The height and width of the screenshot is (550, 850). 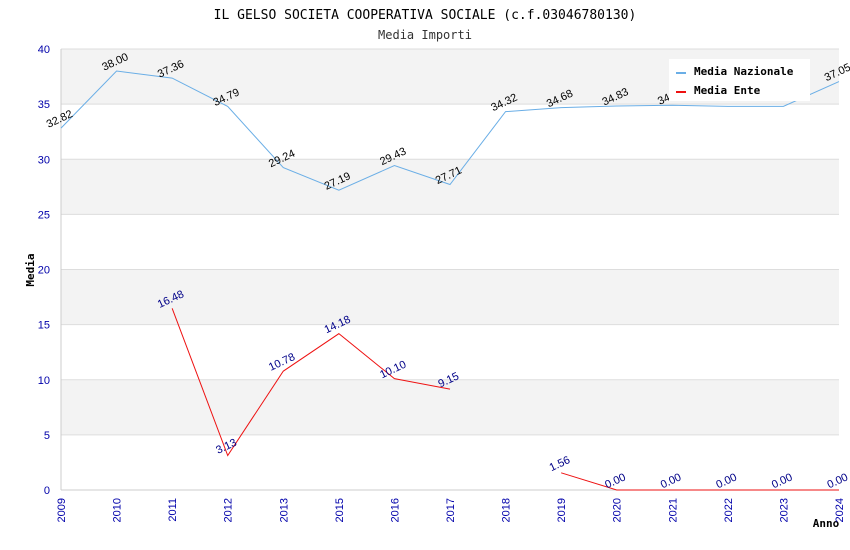 What do you see at coordinates (44, 50) in the screenshot?
I see `y-tick-label: 40` at bounding box center [44, 50].